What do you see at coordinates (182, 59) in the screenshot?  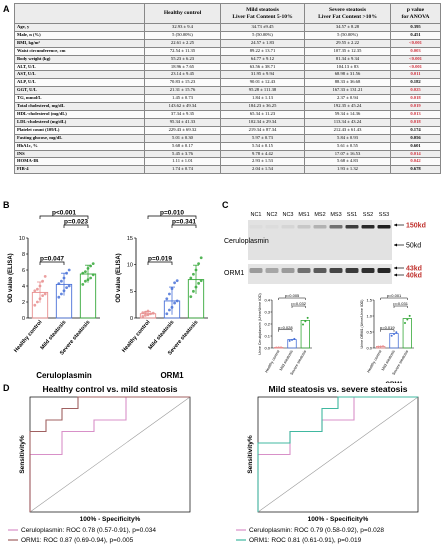 I see `table-cell-hc: 55.23 ± 6.23` at bounding box center [182, 59].